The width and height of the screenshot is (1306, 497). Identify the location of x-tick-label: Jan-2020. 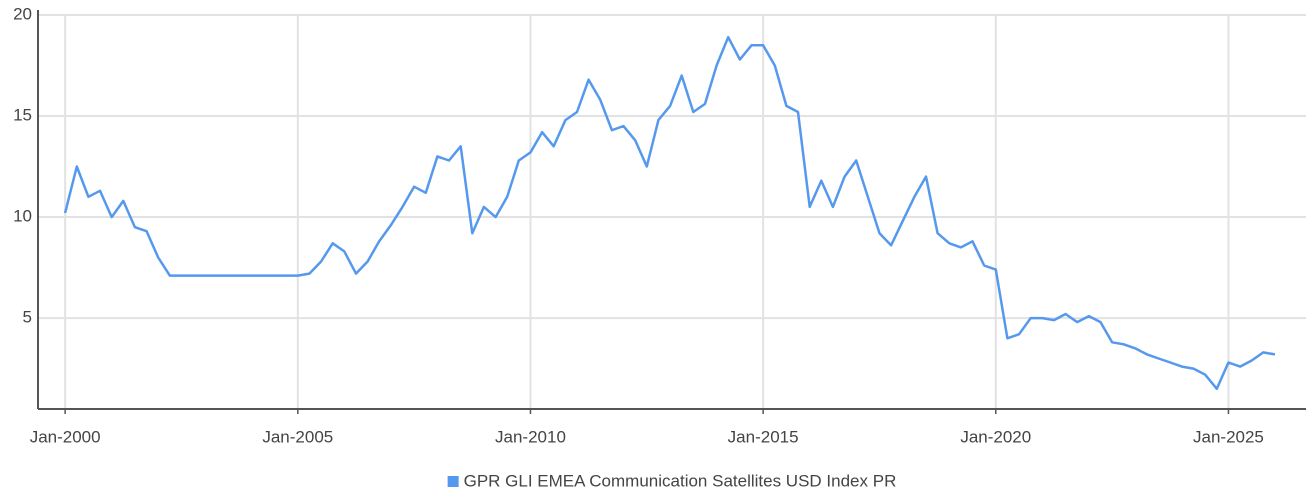
(995, 436).